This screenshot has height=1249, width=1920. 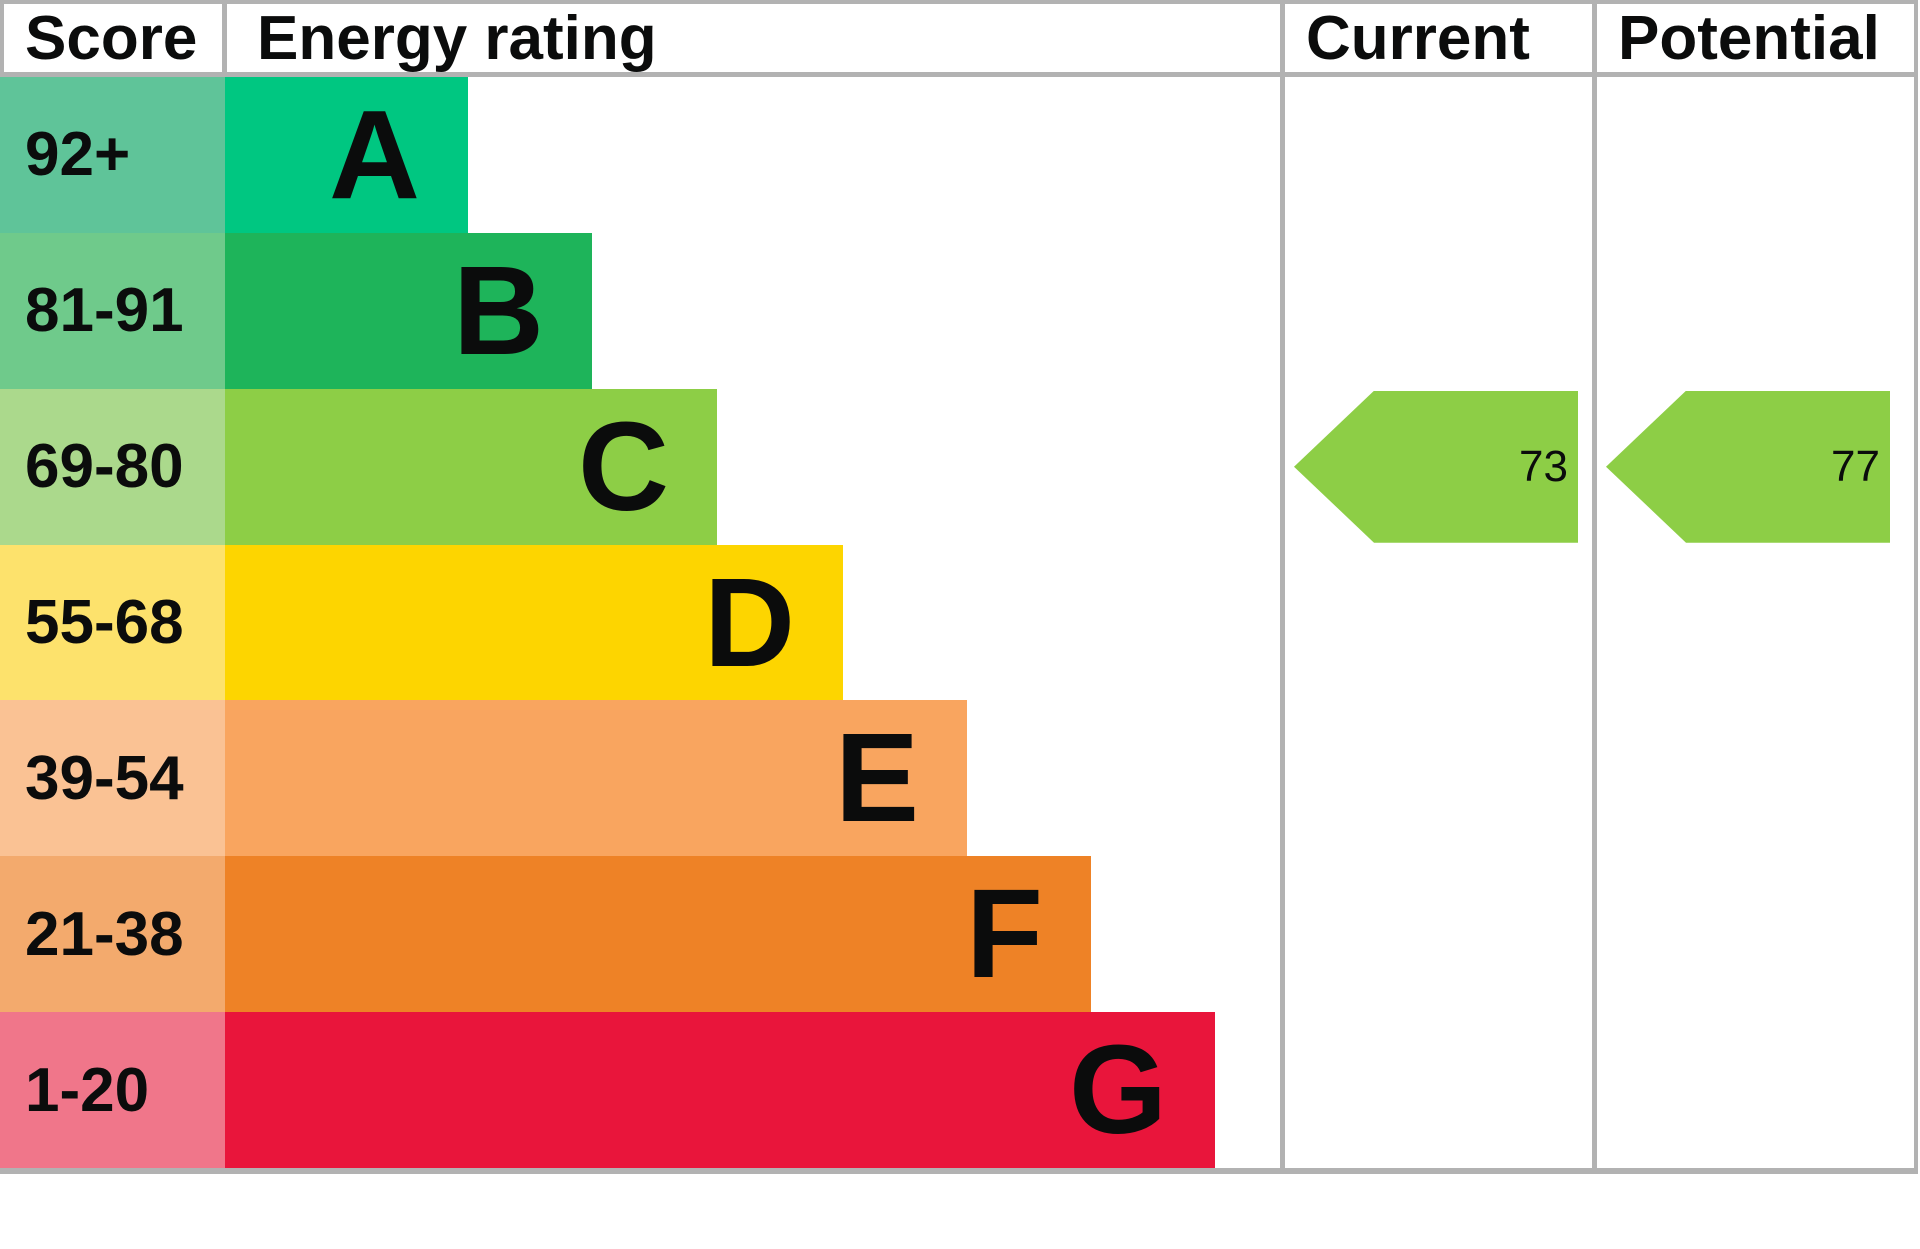 What do you see at coordinates (959, 74) in the screenshot?
I see `header-bottom-border` at bounding box center [959, 74].